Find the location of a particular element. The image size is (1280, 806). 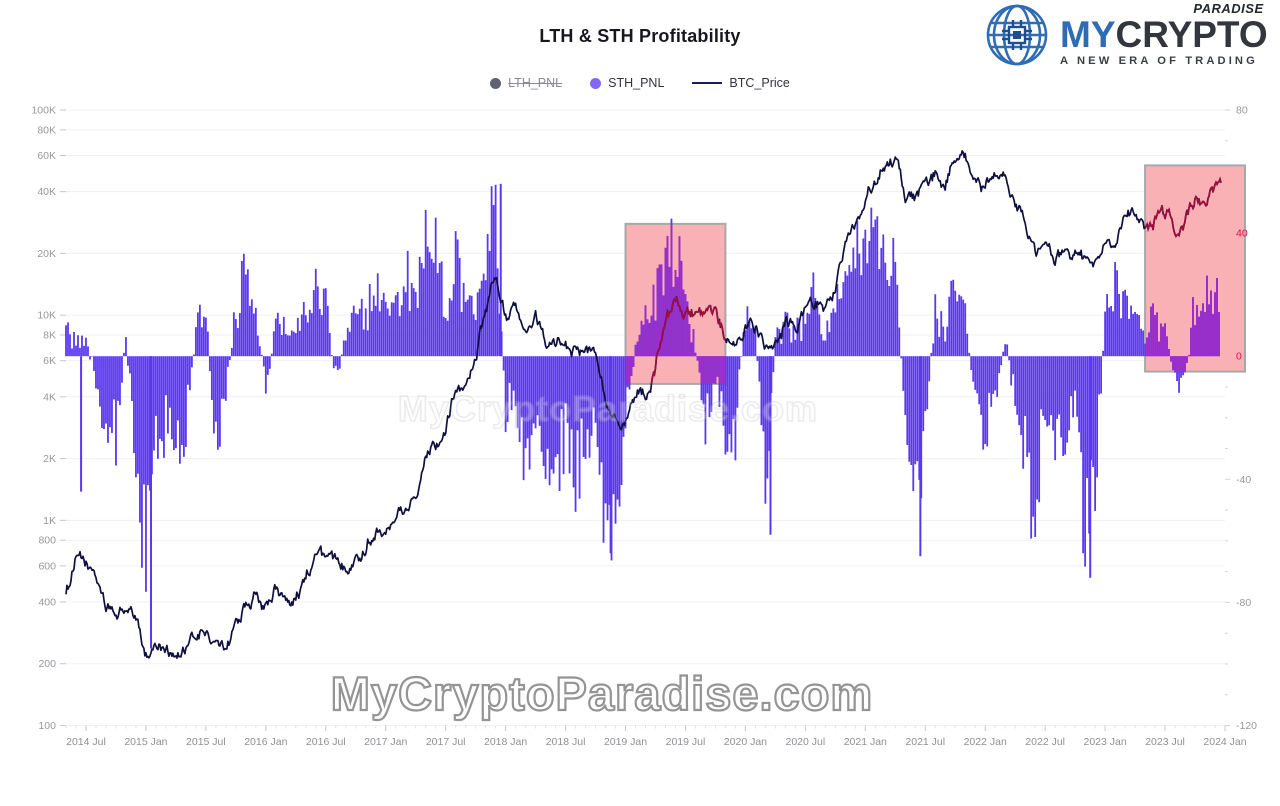

logo-tagline: A NEW ERA OF TRADING is located at coordinates (1159, 61).